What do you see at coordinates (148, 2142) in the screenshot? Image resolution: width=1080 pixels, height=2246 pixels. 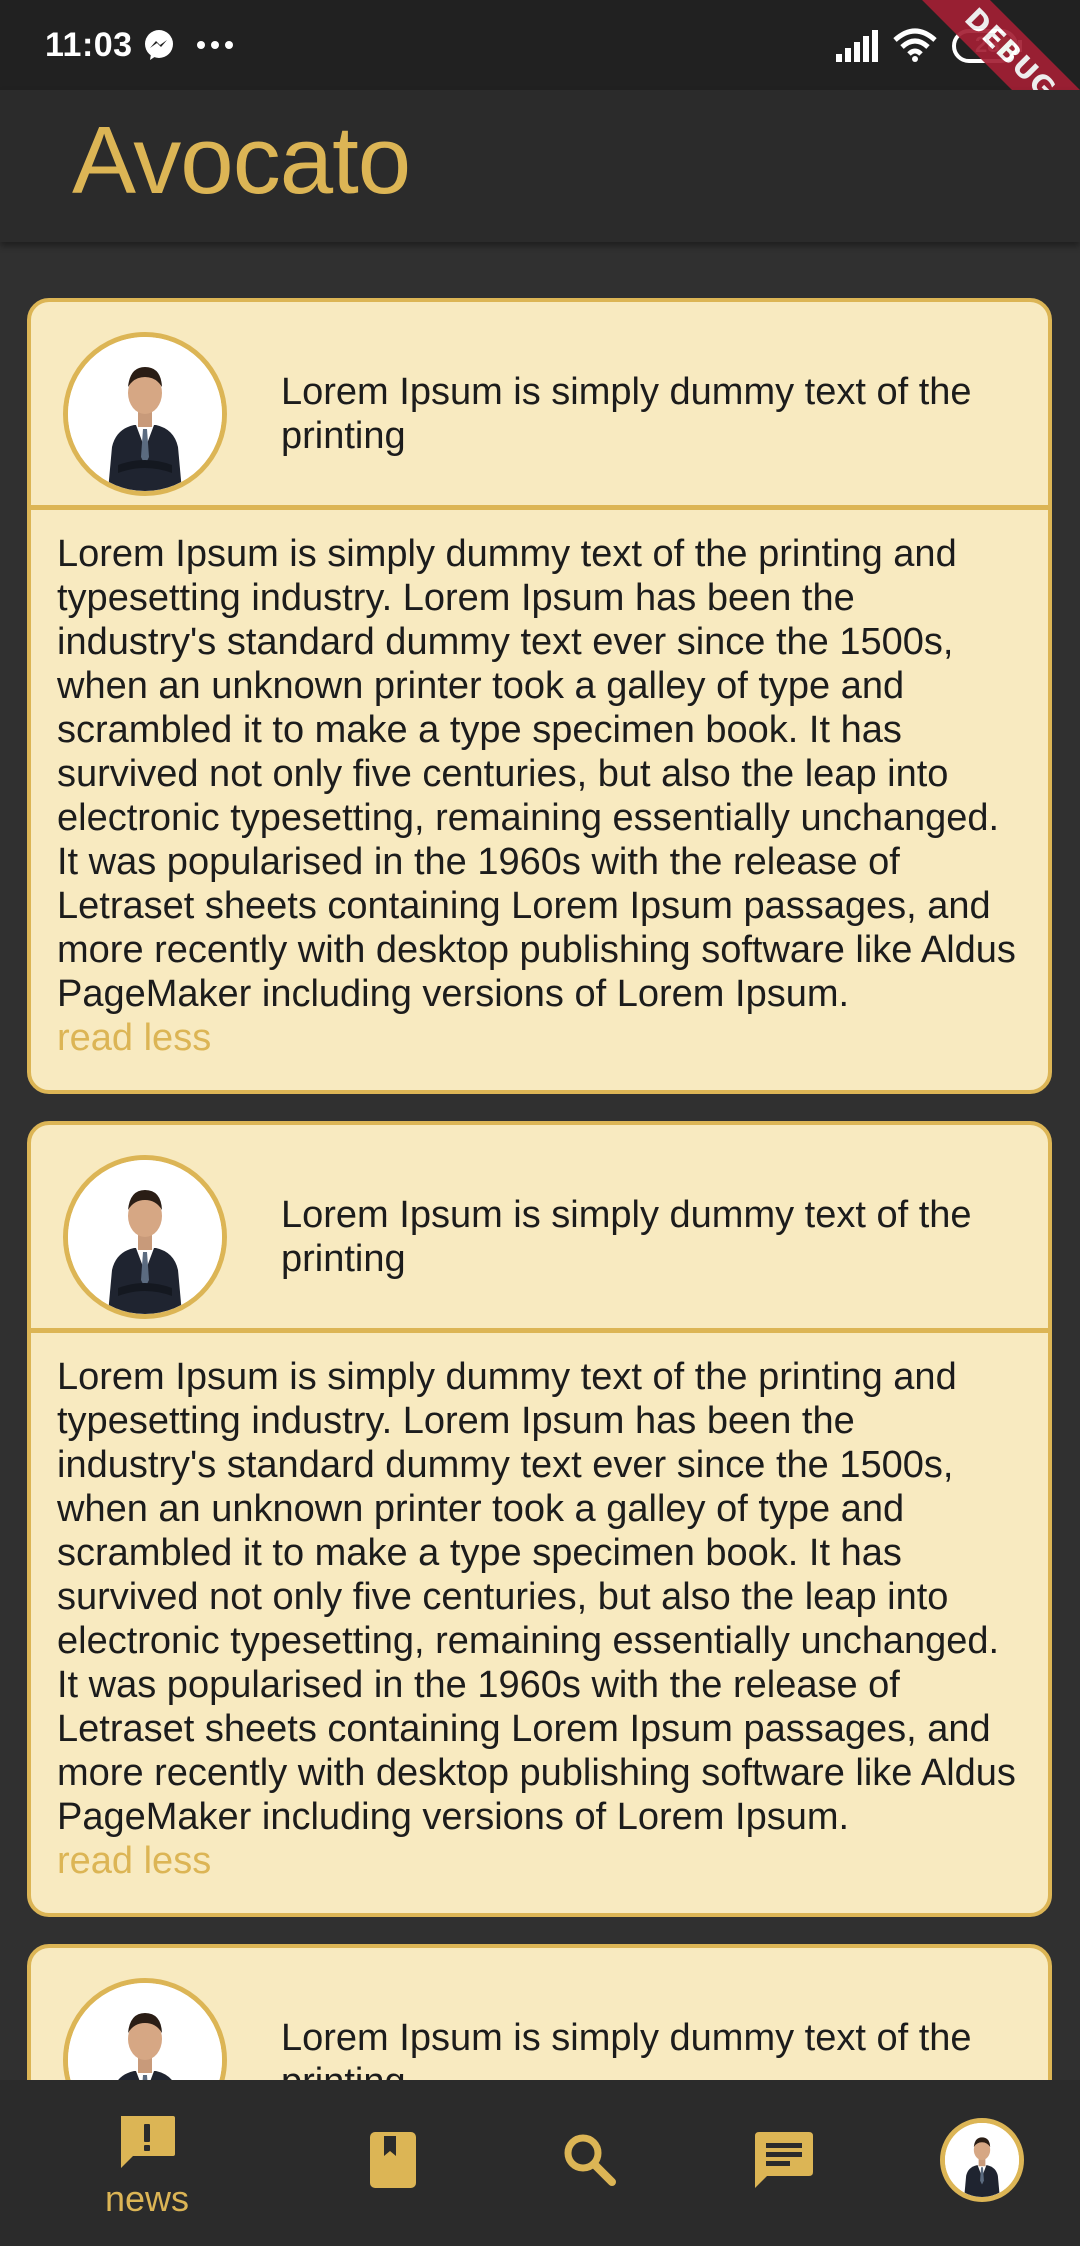 I see `alert-message-icon` at bounding box center [148, 2142].